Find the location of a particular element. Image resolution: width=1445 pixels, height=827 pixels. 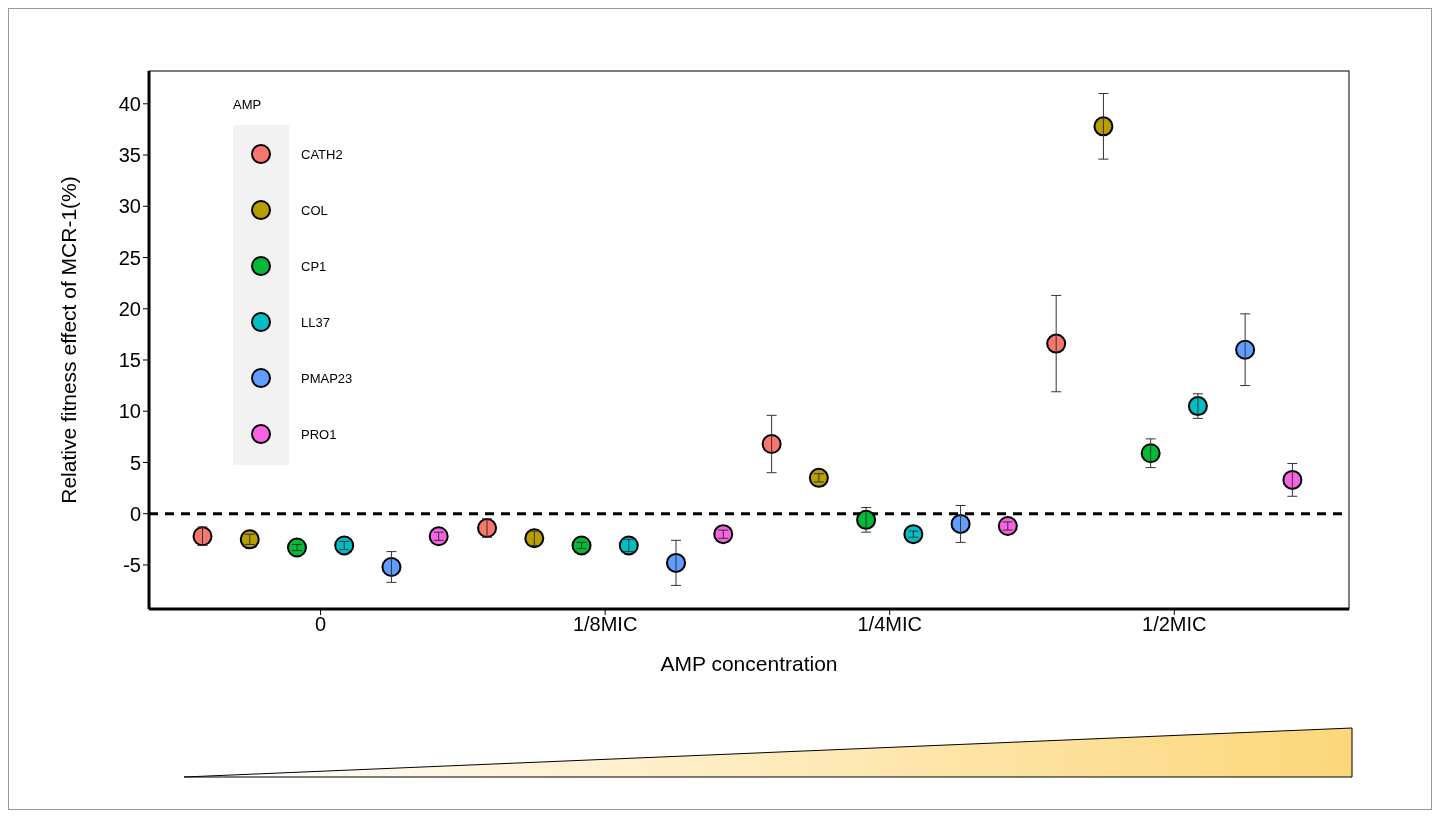

legend-label: PRO1 is located at coordinates (319, 434).